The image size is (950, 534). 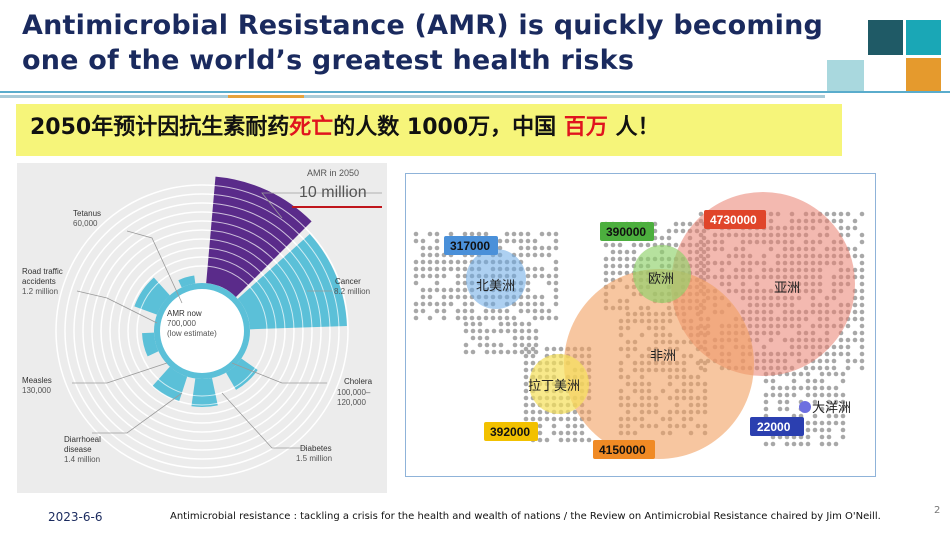 I want to click on bubble-europe, so click(x=662, y=274).